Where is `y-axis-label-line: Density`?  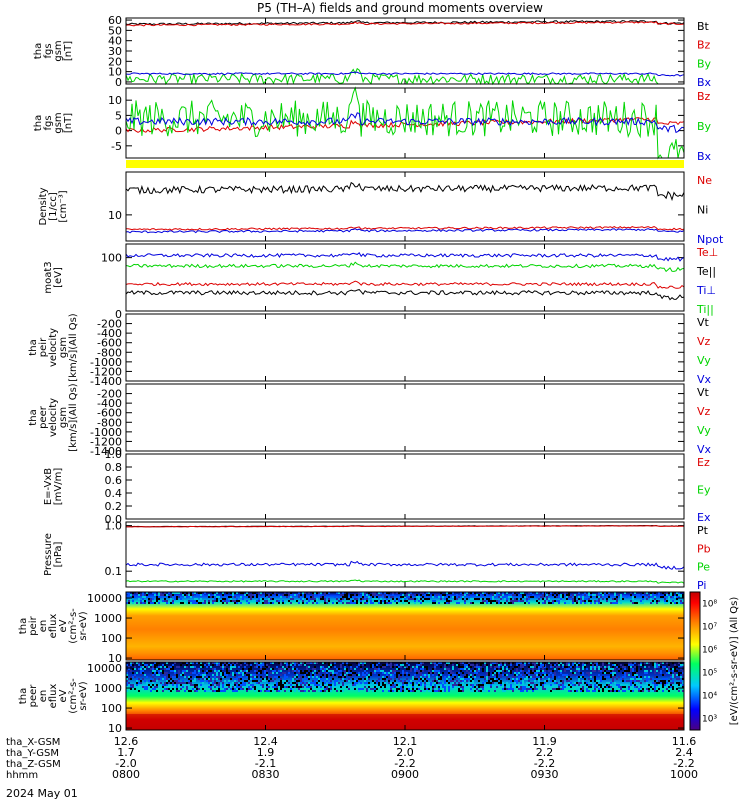
y-axis-label-line: Density is located at coordinates (43, 206).